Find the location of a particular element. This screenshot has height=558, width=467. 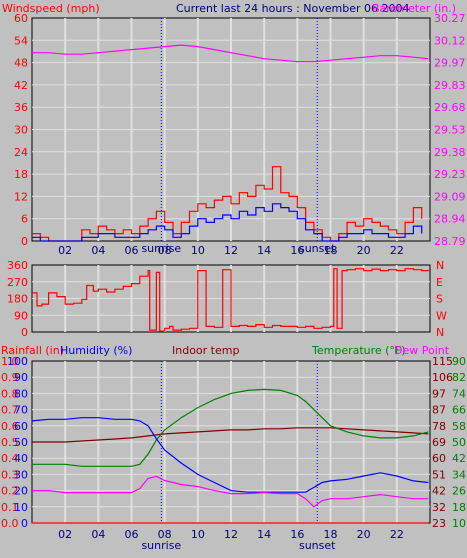

gust-series is located at coordinates (227, 204).